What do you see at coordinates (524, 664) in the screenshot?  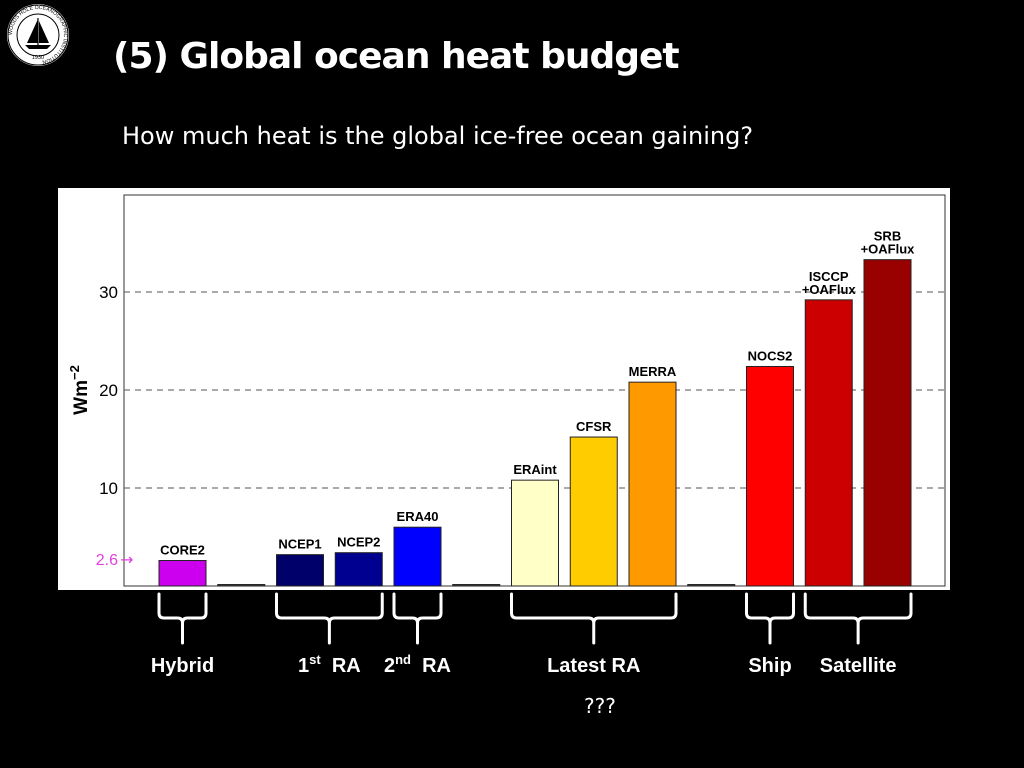 I see `group-labels: Hybrid 1st RA 2nd RA Latest RA Ship Satellite` at bounding box center [524, 664].